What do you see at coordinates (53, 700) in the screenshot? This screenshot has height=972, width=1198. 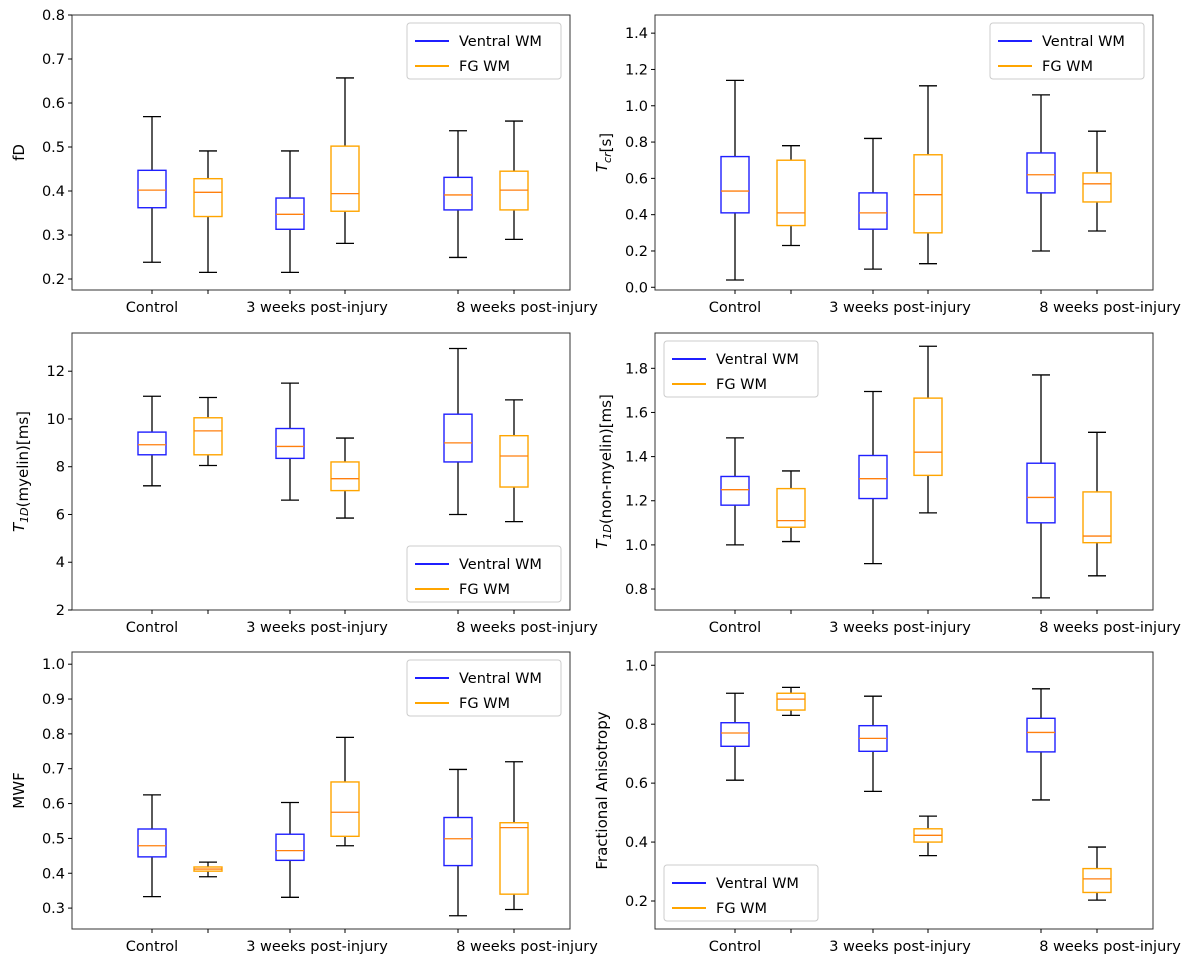 I see `y-tick-label: 0.9` at bounding box center [53, 700].